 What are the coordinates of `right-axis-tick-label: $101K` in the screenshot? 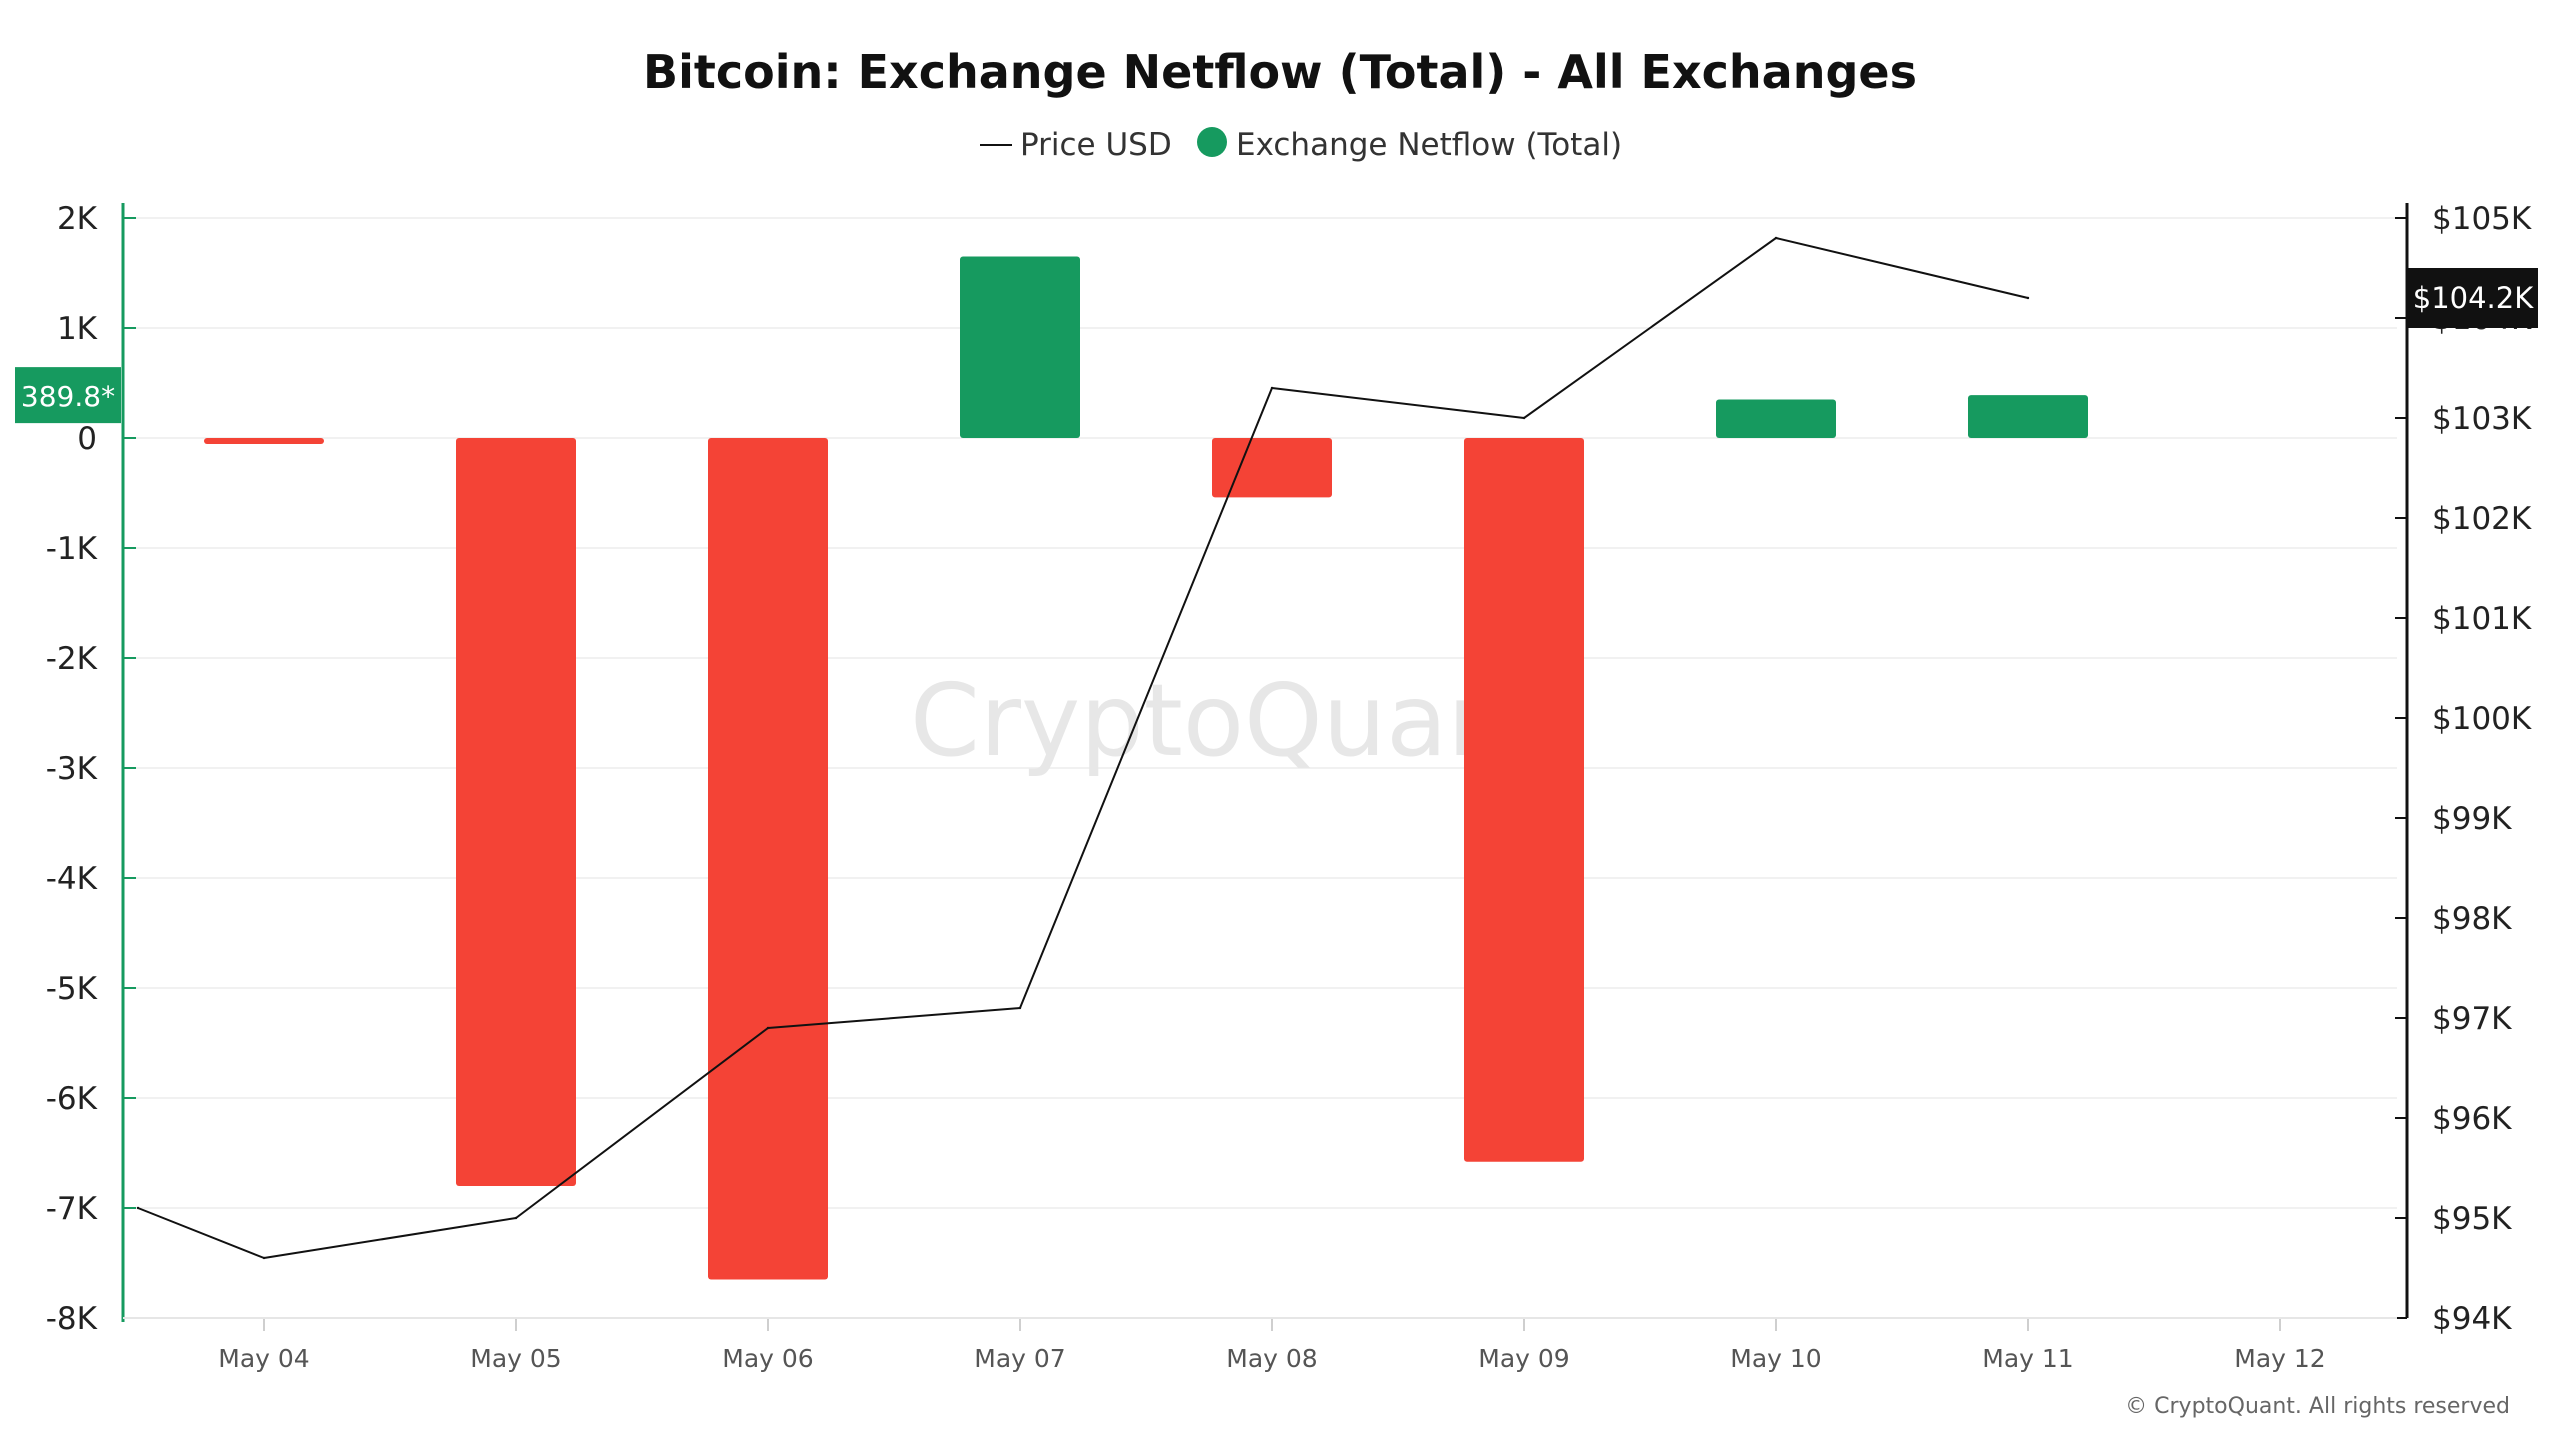 It's located at (2482, 619).